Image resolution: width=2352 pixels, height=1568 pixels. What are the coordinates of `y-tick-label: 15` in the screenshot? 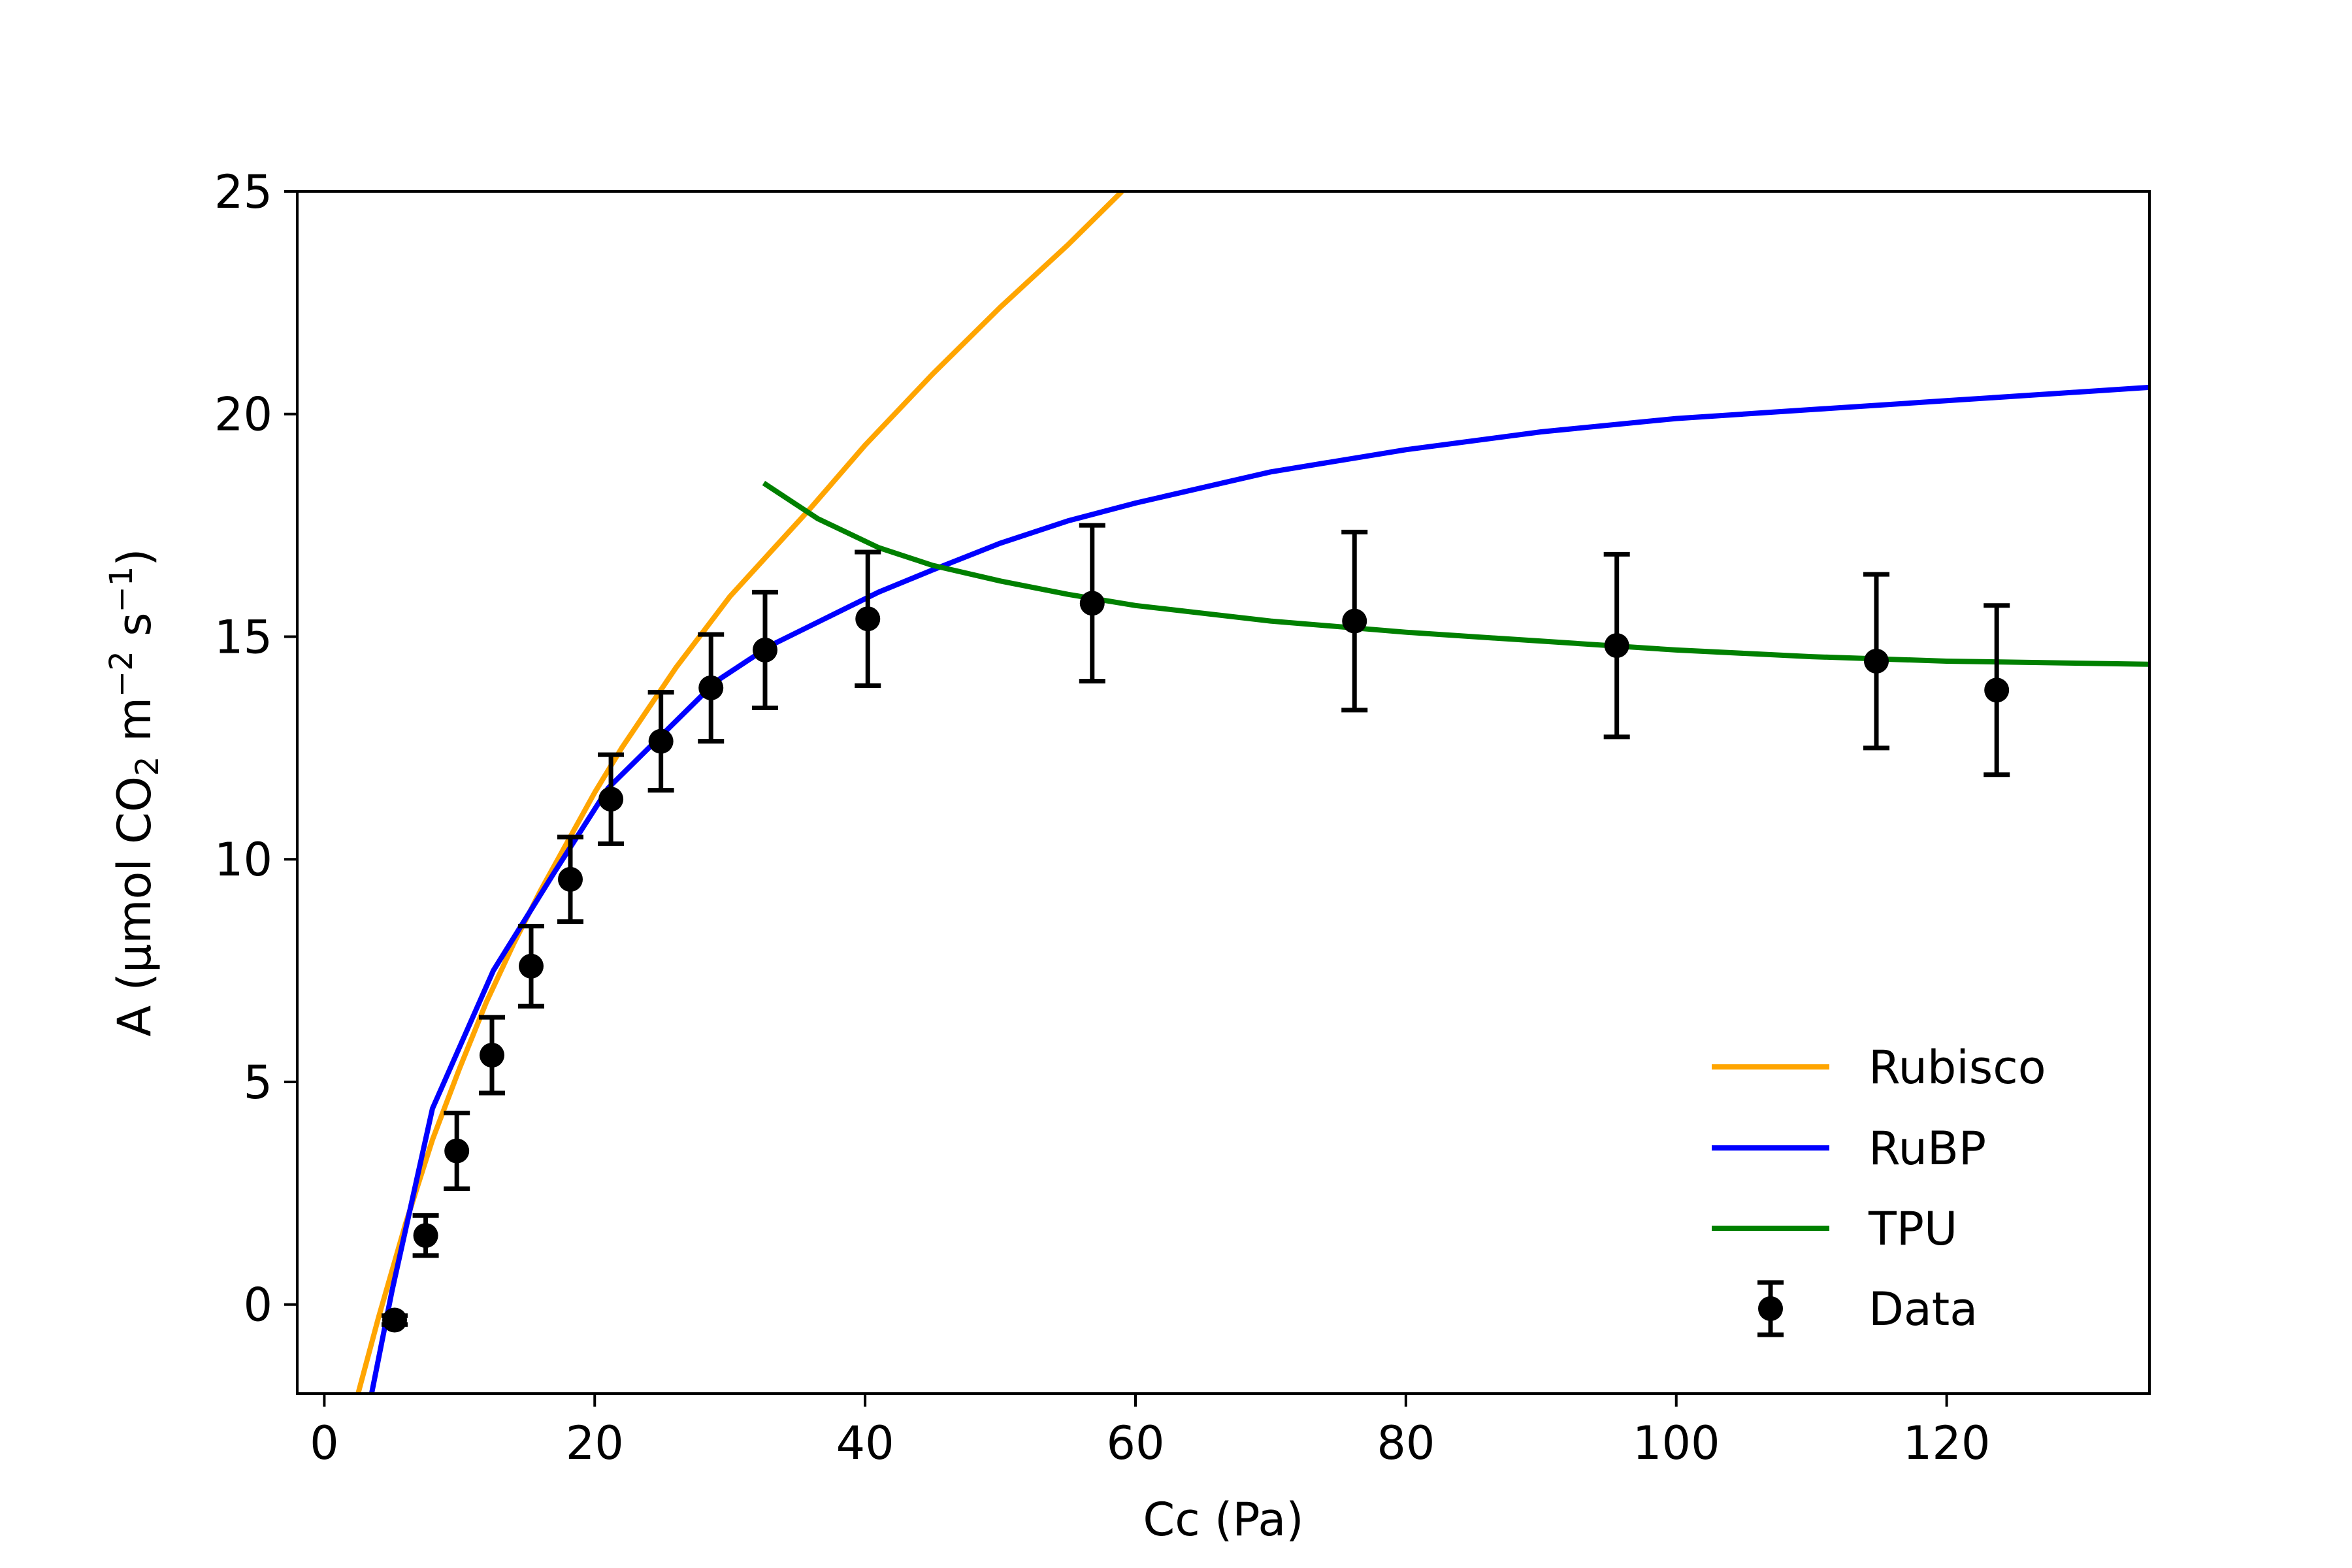 It's located at (243, 637).